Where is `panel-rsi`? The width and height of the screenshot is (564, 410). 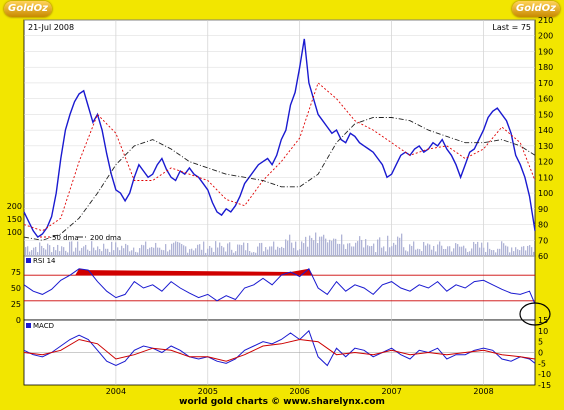
panel-rsi is located at coordinates (279, 288).